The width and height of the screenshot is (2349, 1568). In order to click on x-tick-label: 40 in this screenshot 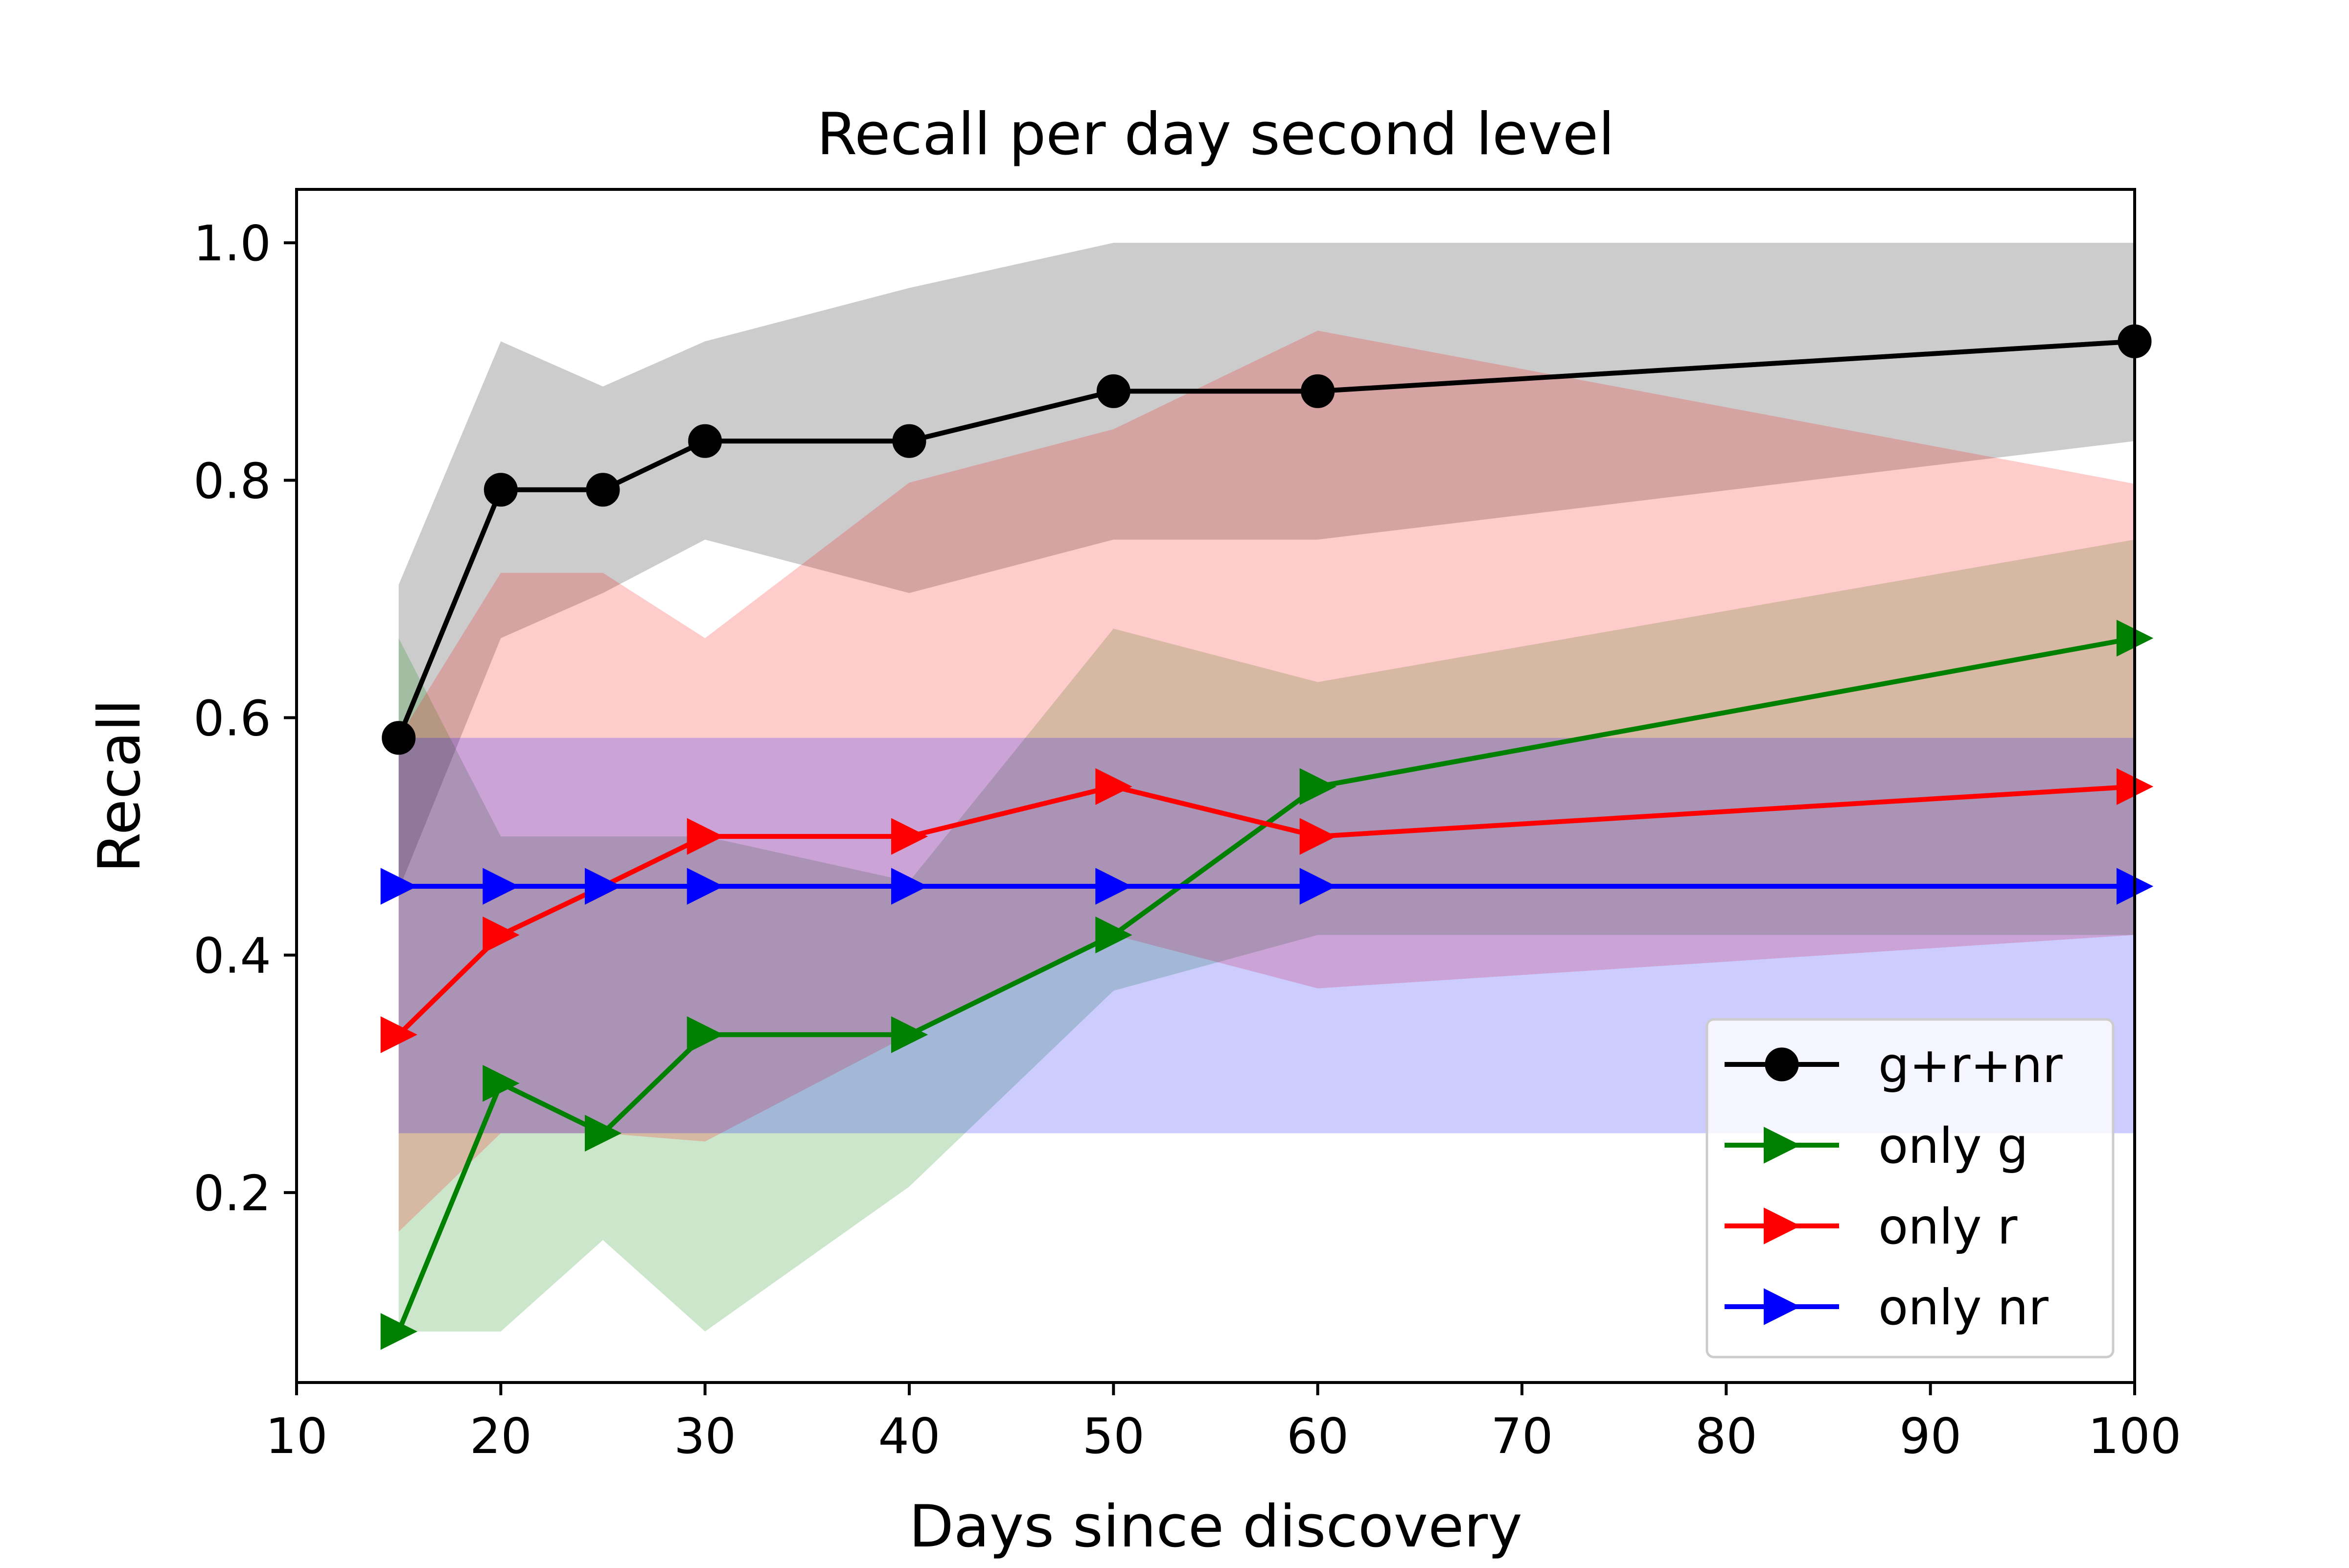, I will do `click(909, 1436)`.